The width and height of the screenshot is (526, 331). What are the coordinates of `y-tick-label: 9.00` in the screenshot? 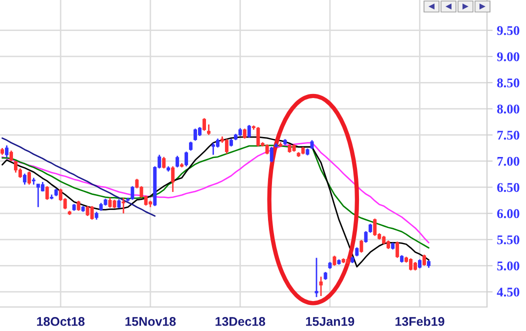 It's located at (508, 57).